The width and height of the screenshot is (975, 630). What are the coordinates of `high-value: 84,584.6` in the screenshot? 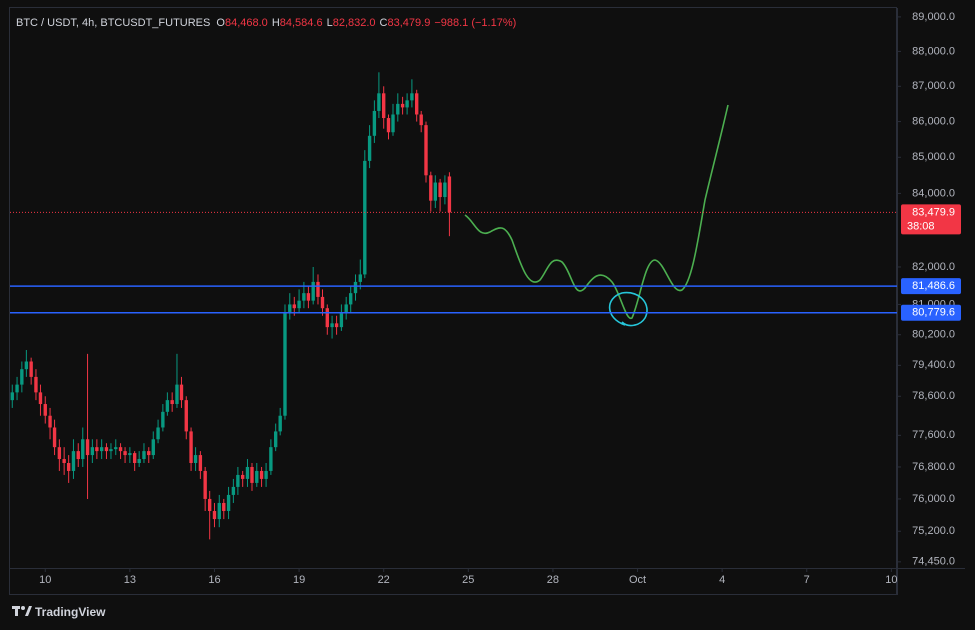 It's located at (301, 23).